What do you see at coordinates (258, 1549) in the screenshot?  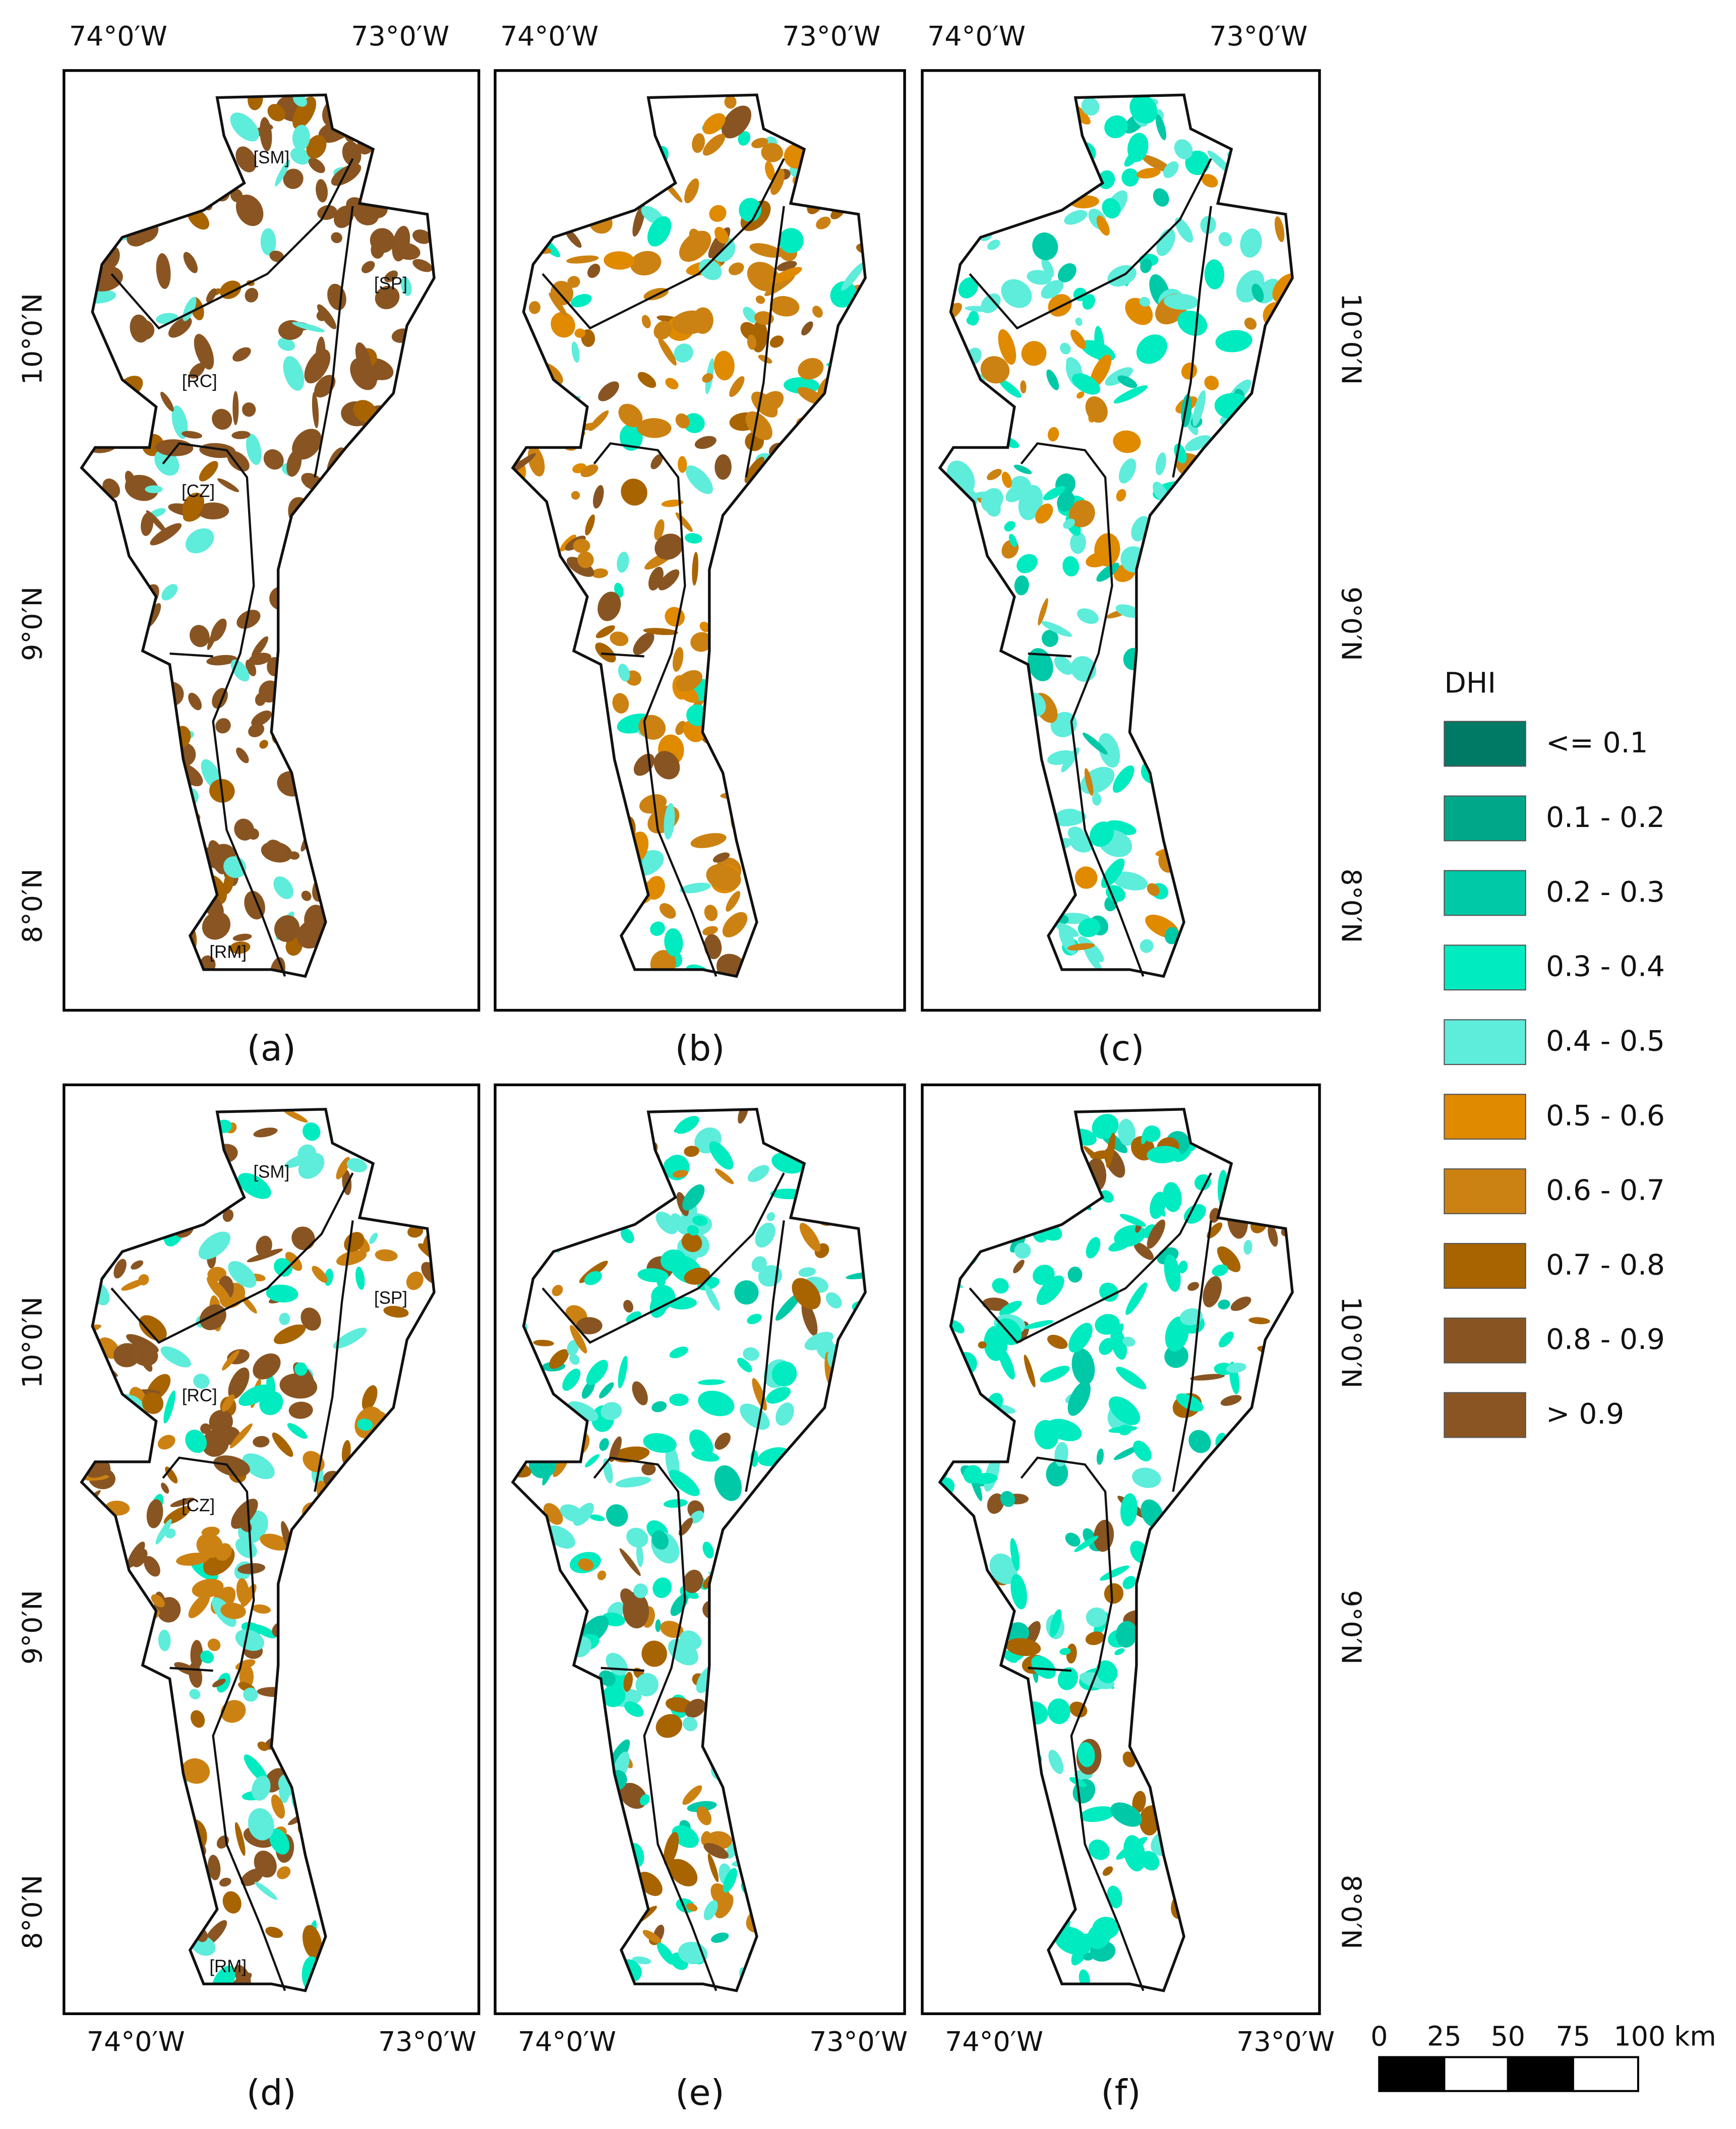 I see `boundary` at bounding box center [258, 1549].